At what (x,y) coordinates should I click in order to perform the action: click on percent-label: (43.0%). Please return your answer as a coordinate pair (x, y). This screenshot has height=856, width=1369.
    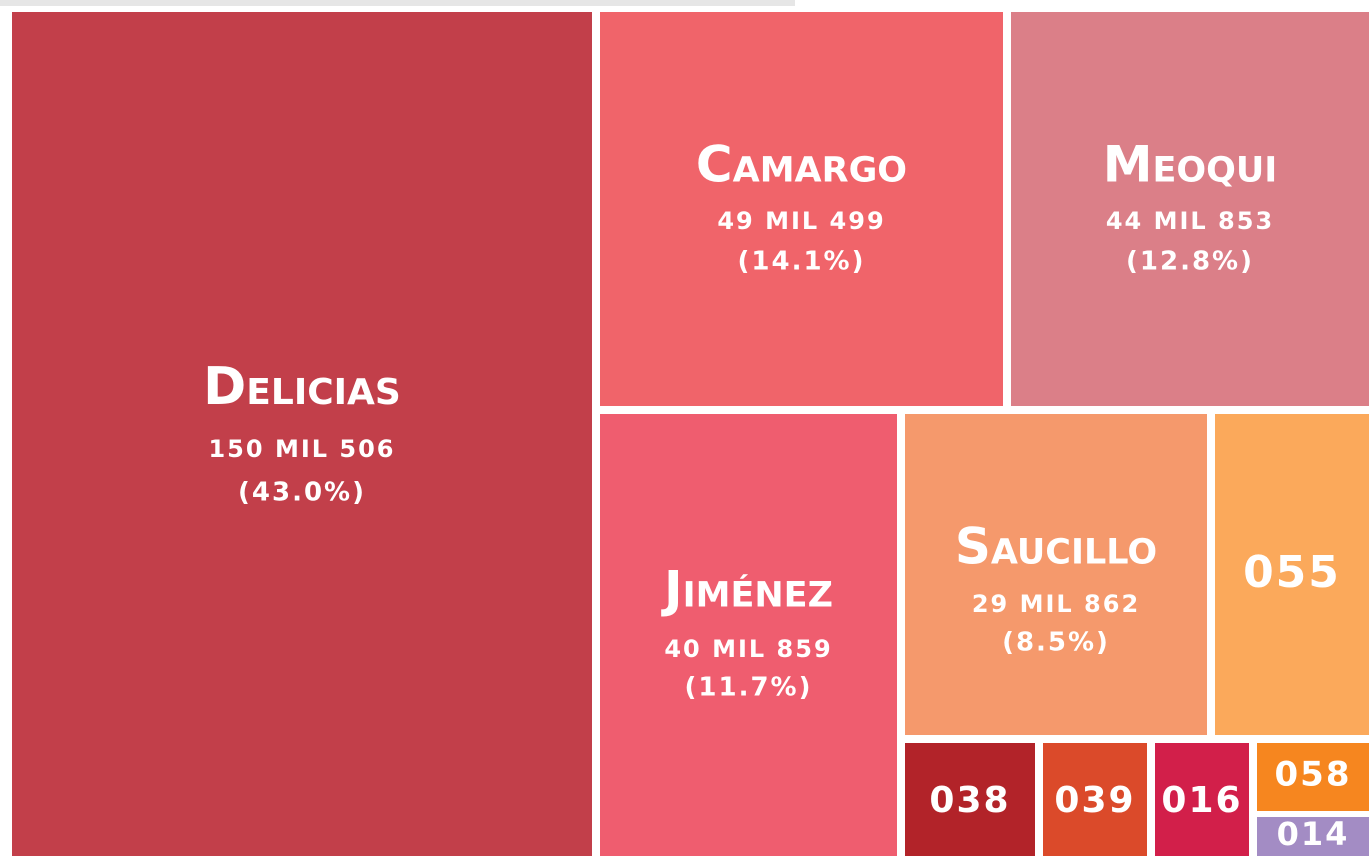
    Looking at the image, I should click on (302, 493).